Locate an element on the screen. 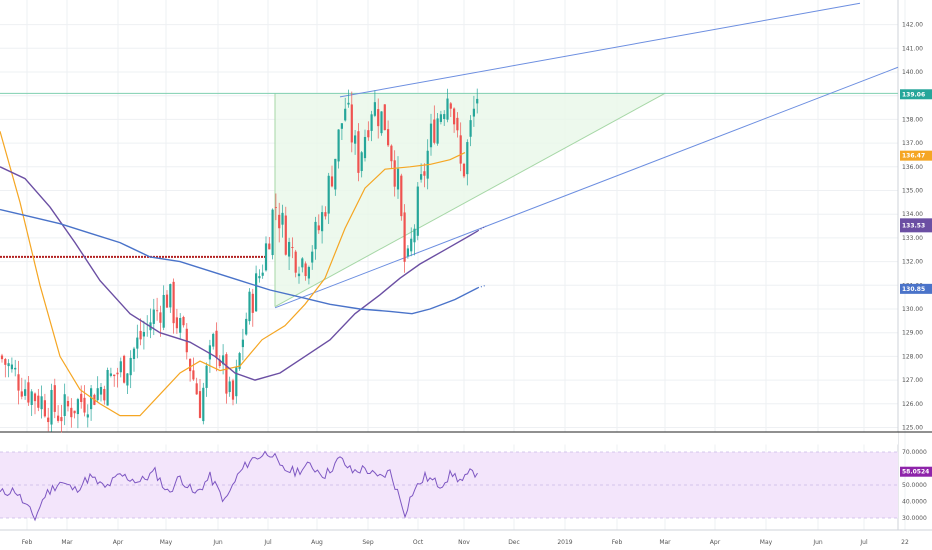  time-label: Mar is located at coordinates (67, 542).